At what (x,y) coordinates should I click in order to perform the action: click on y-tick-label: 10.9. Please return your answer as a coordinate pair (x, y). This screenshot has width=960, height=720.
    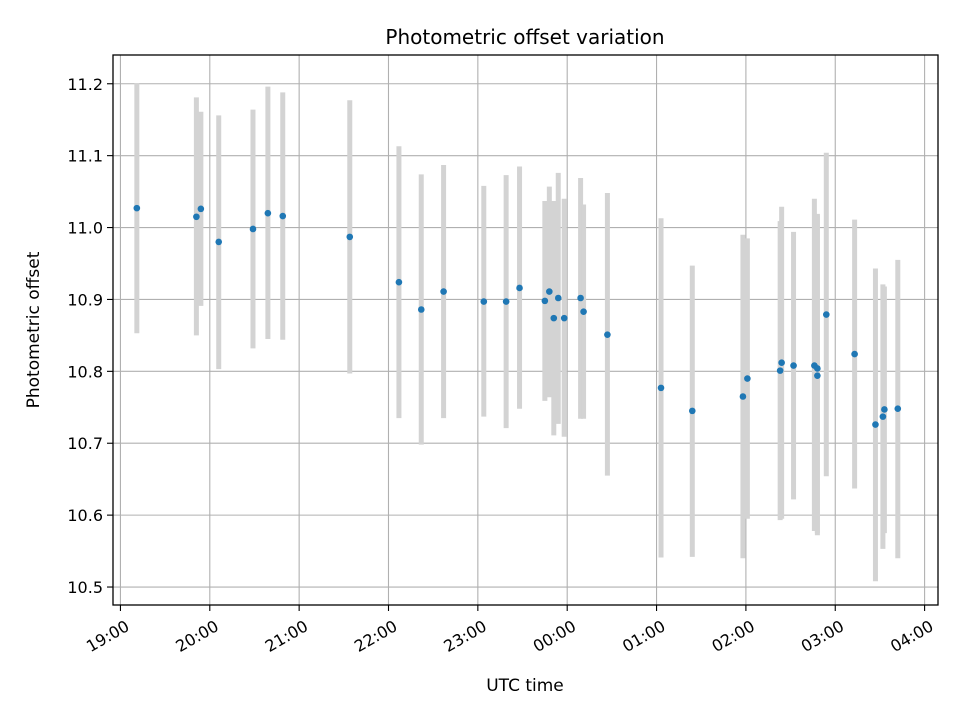
    Looking at the image, I should click on (85, 299).